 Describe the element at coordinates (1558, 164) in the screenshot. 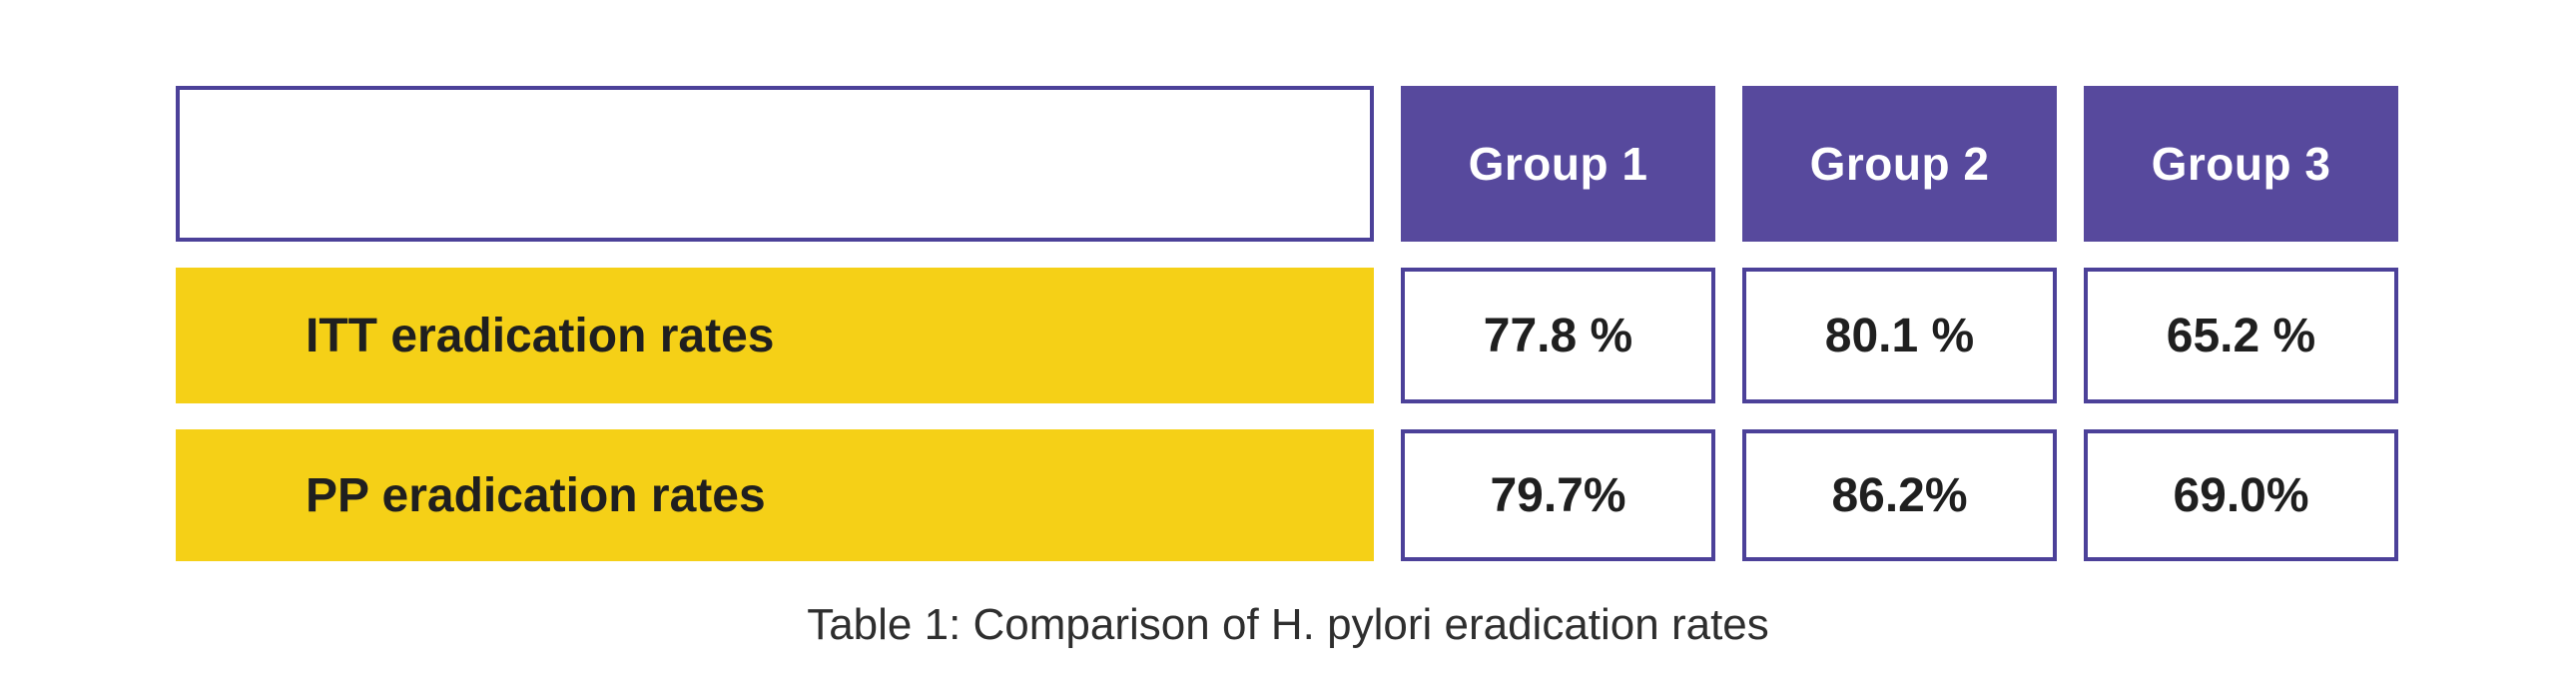

I see `header-cell-group-1: Group 1` at that location.